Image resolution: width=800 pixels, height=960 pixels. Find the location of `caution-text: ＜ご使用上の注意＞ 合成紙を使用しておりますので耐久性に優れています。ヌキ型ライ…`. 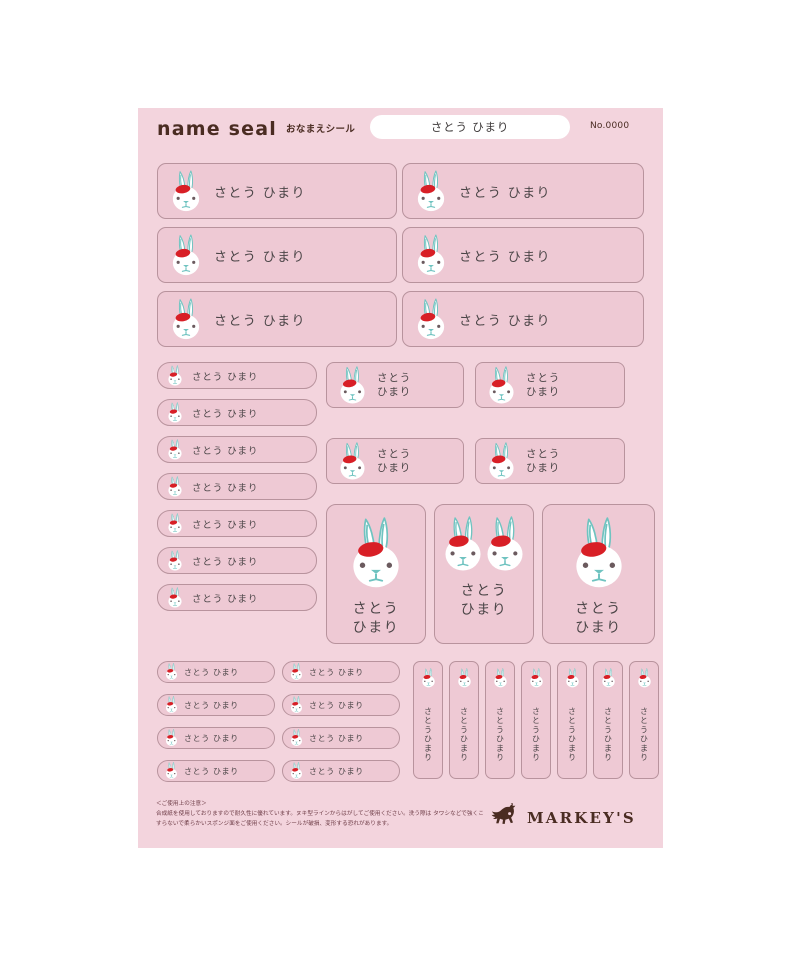

caution-text: ＜ご使用上の注意＞ 合成紙を使用しておりますので耐久性に優れています。ヌキ型ライ… is located at coordinates (321, 814).